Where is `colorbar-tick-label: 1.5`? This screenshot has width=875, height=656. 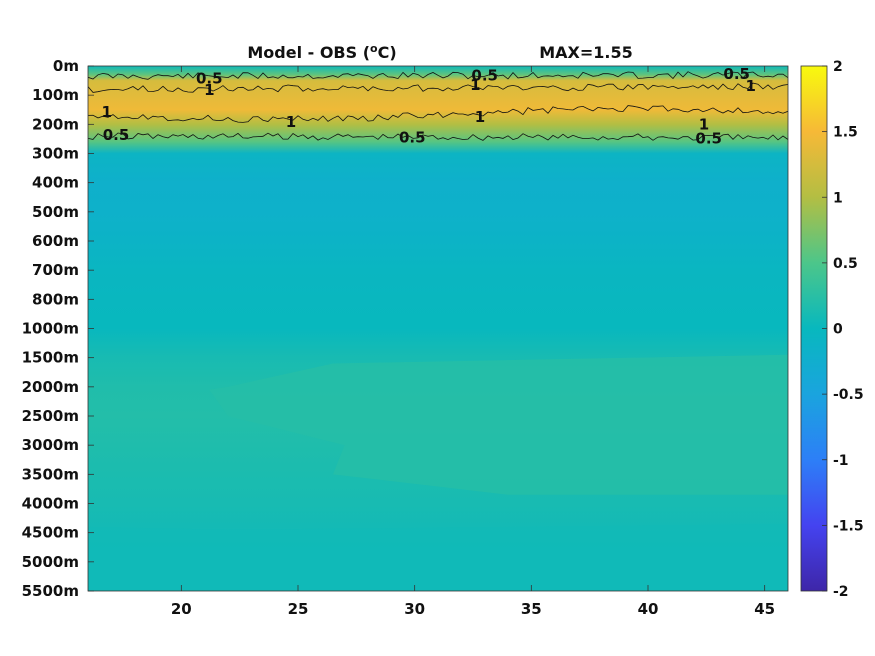
colorbar-tick-label: 1.5 is located at coordinates (845, 133).